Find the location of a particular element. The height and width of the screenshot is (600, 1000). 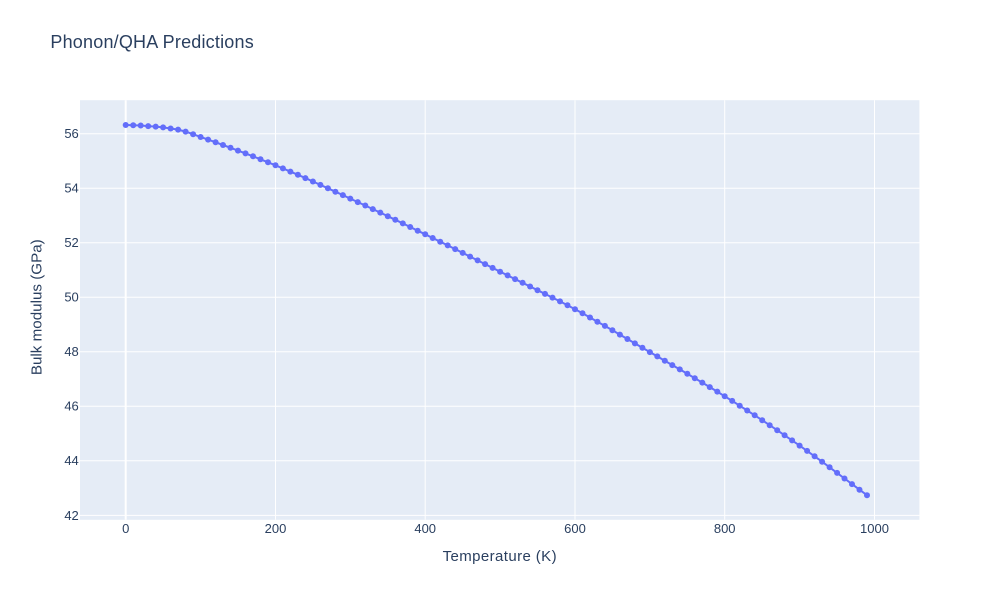

svg-text: 44 is located at coordinates (71, 460).